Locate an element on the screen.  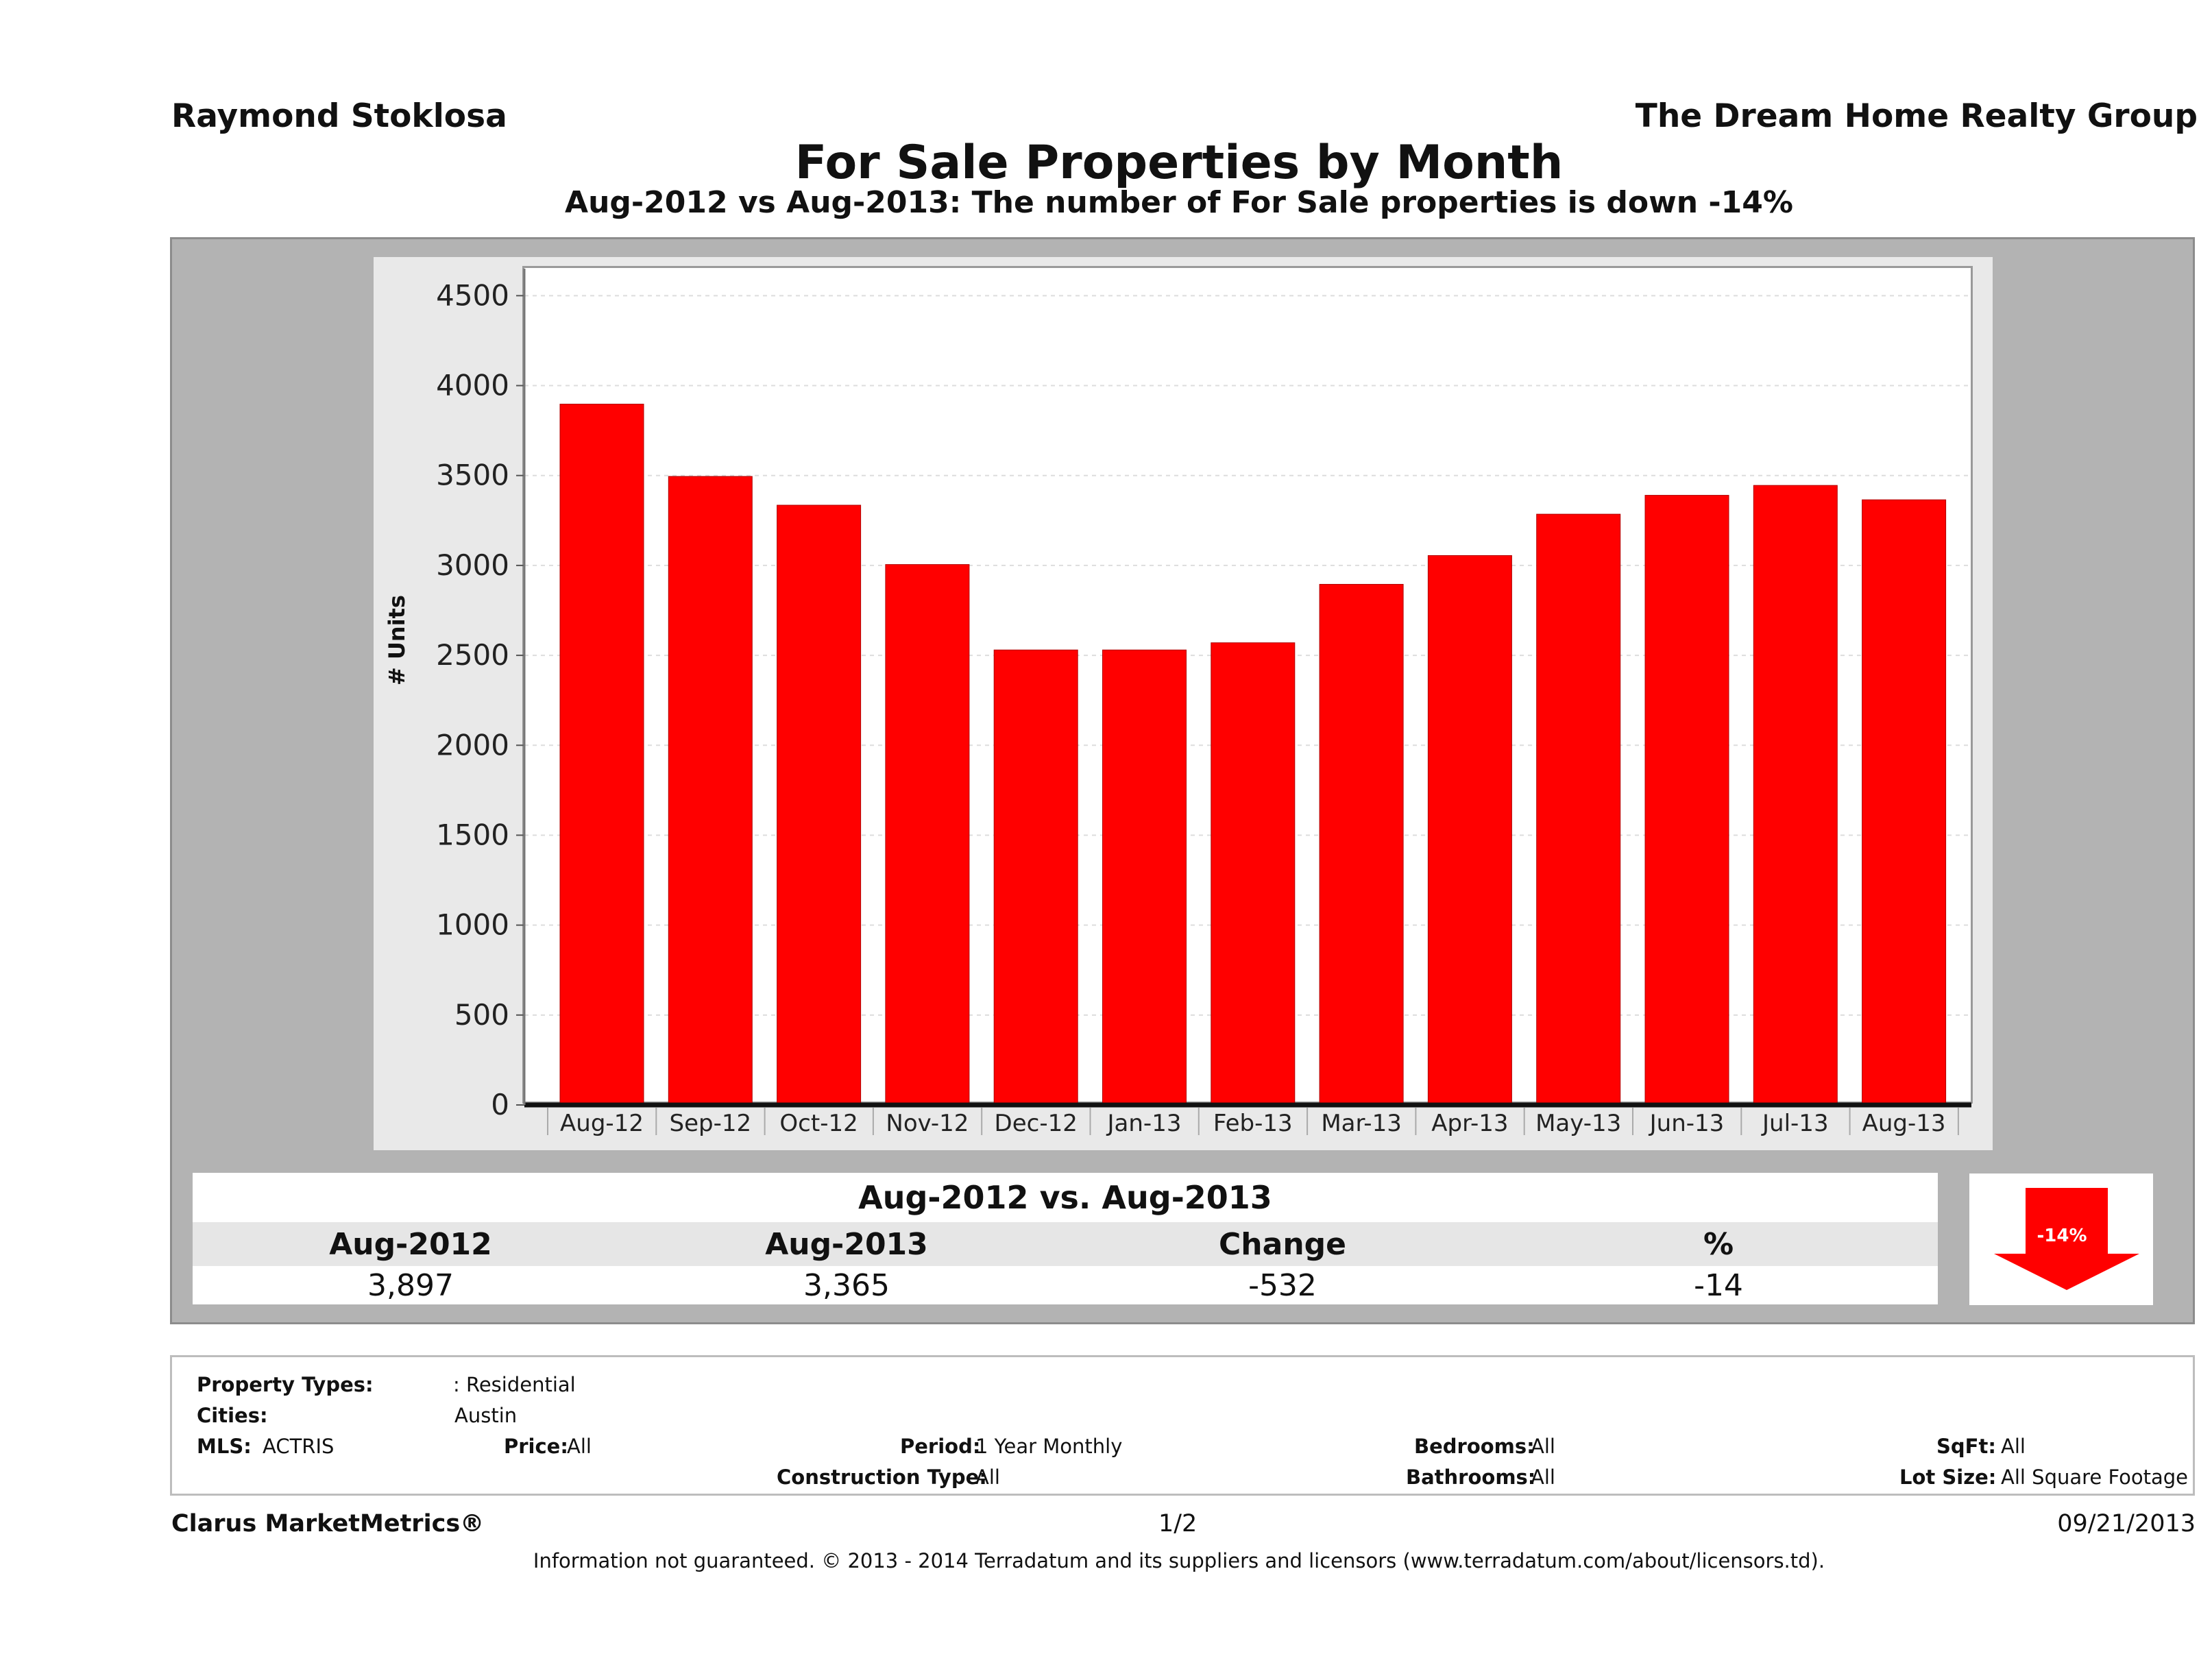
col-change: Change is located at coordinates (1282, 1244).